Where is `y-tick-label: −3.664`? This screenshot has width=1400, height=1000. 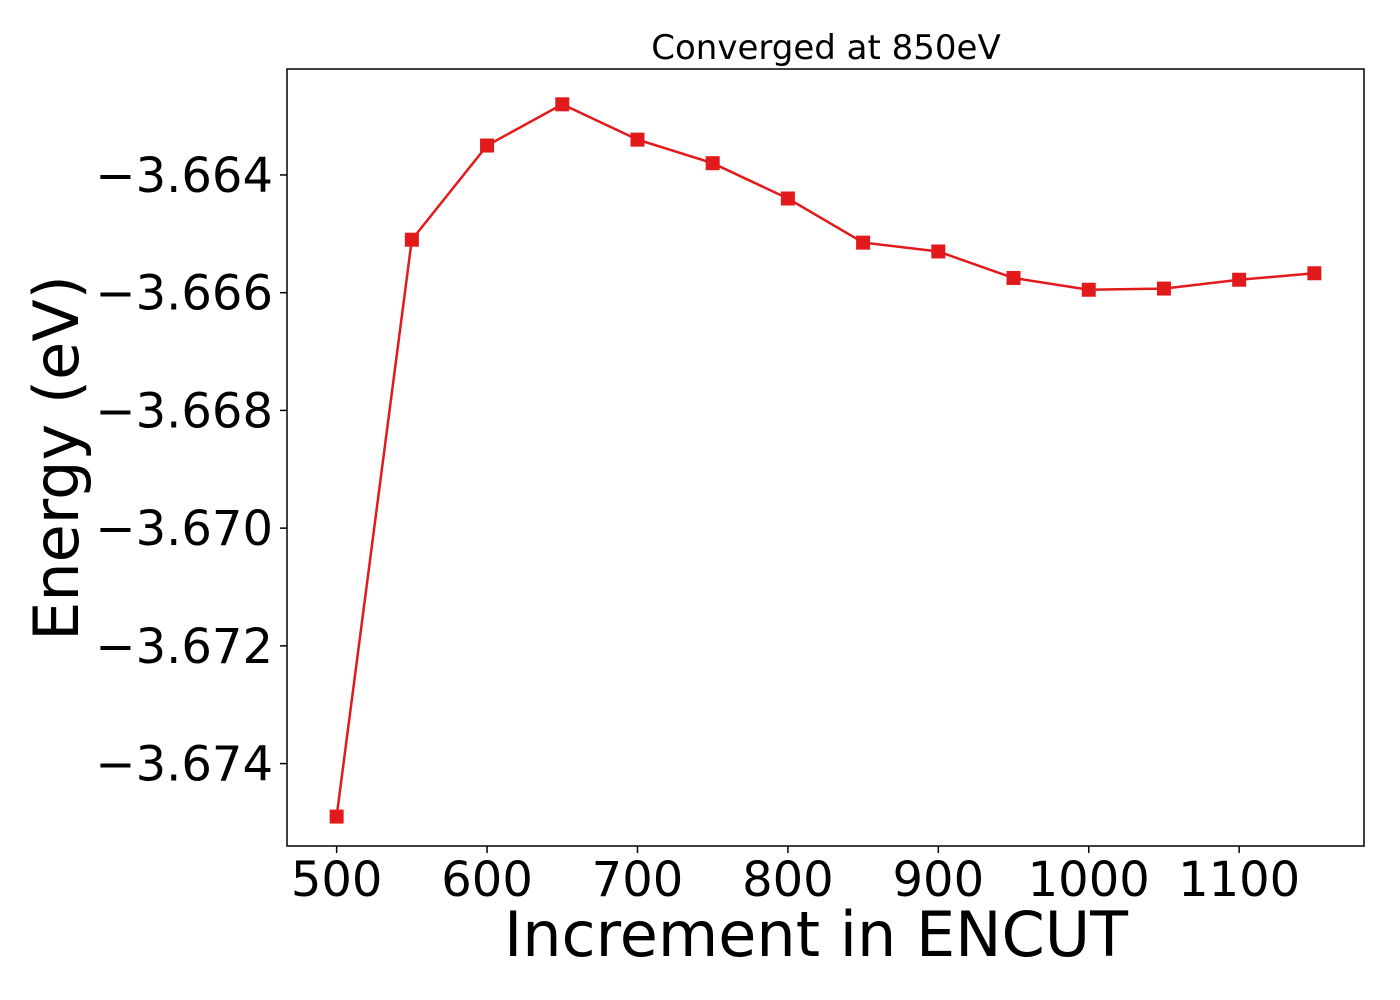
y-tick-label: −3.664 is located at coordinates (184, 176).